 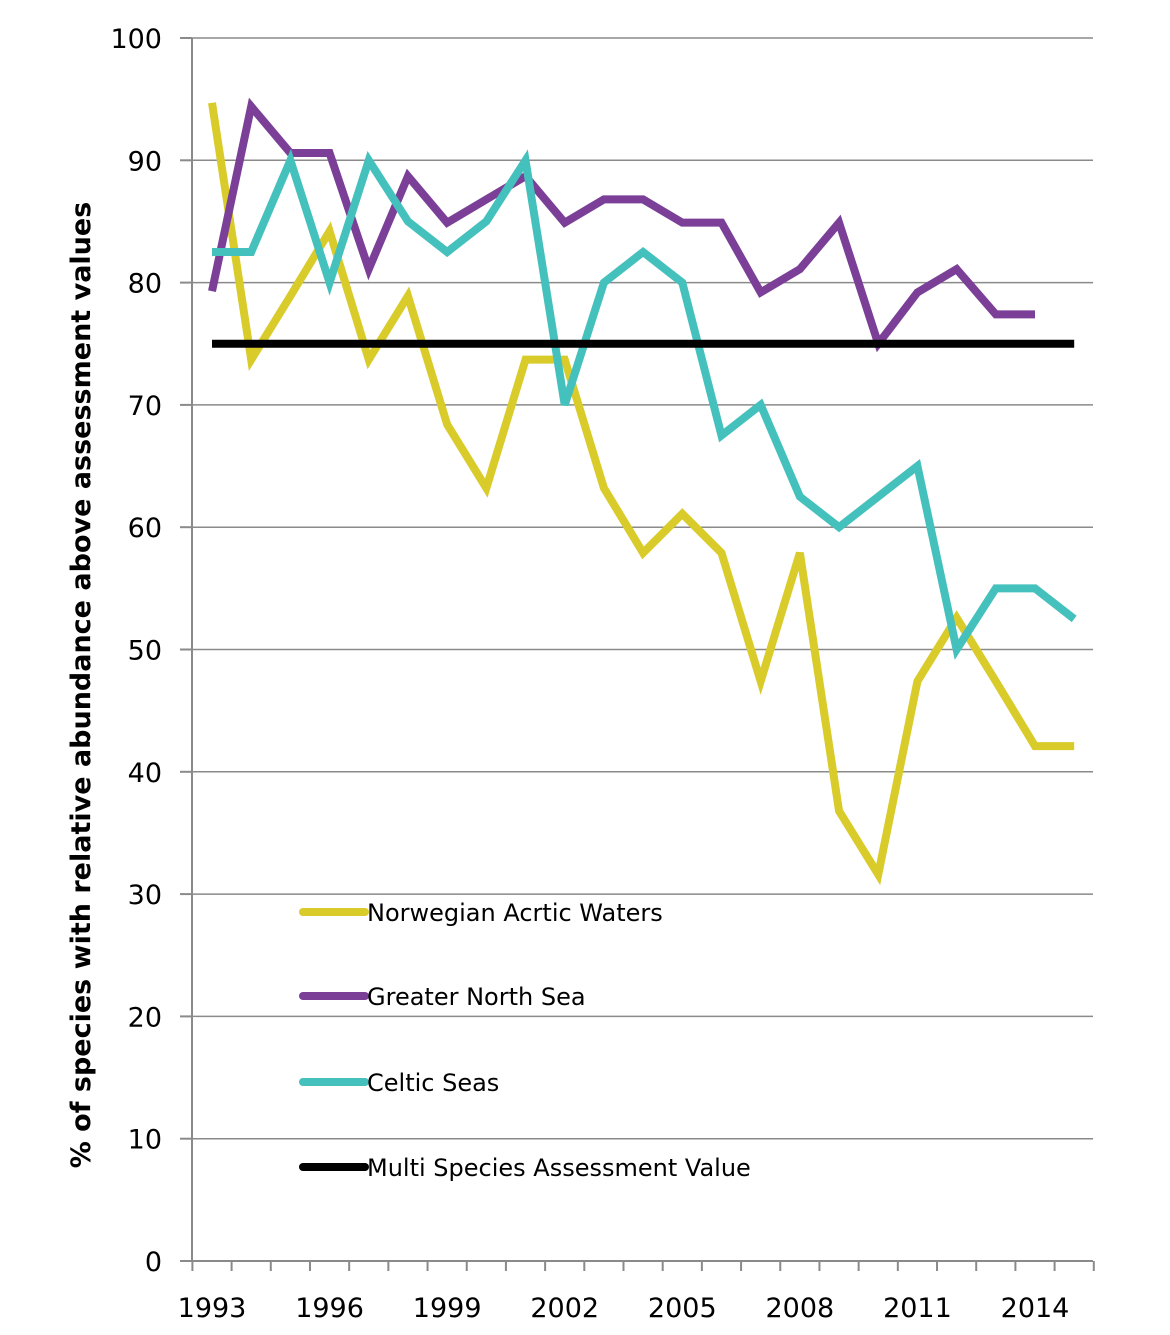 What do you see at coordinates (145, 161) in the screenshot?
I see `y-tick-label: 90` at bounding box center [145, 161].